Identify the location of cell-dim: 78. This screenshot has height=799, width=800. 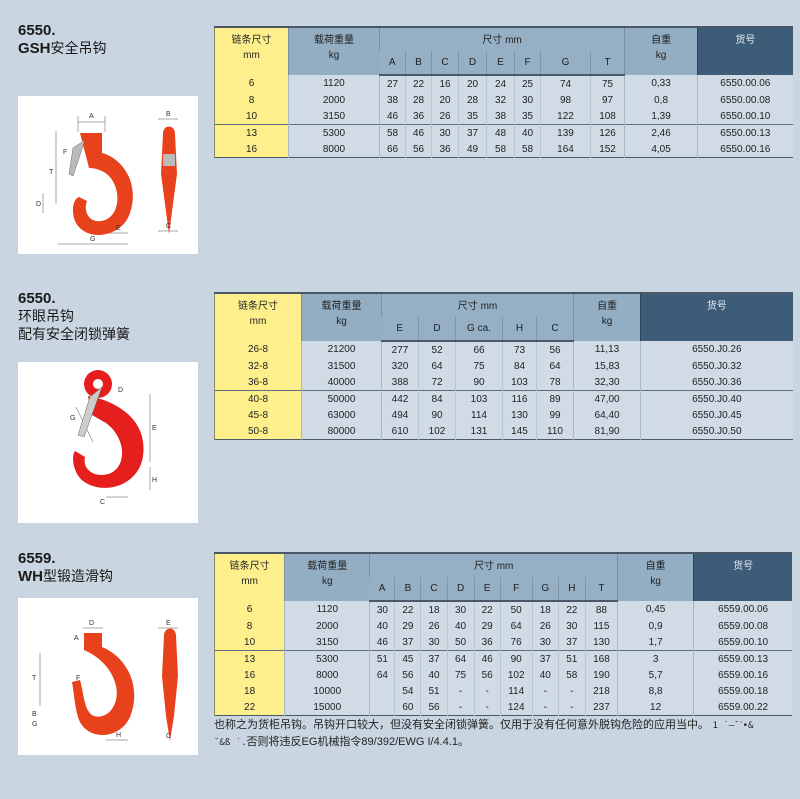
(554, 382).